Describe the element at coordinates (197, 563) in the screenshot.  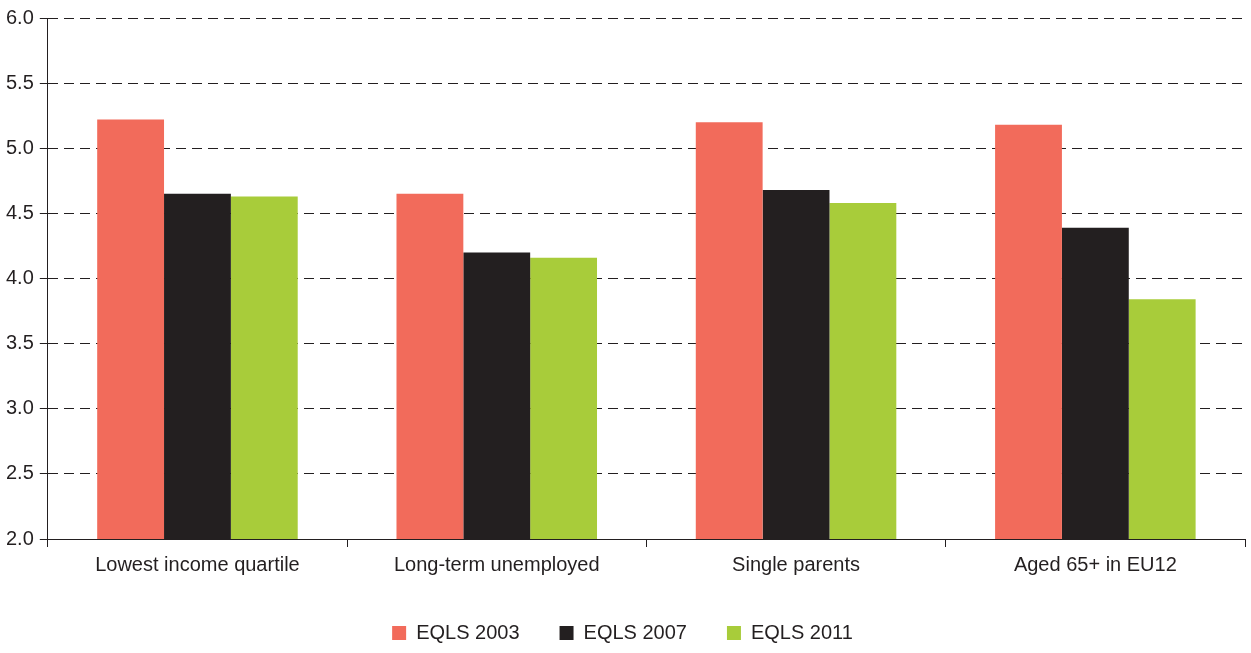
I see `x-tick-label: Lowest income quartile` at that location.